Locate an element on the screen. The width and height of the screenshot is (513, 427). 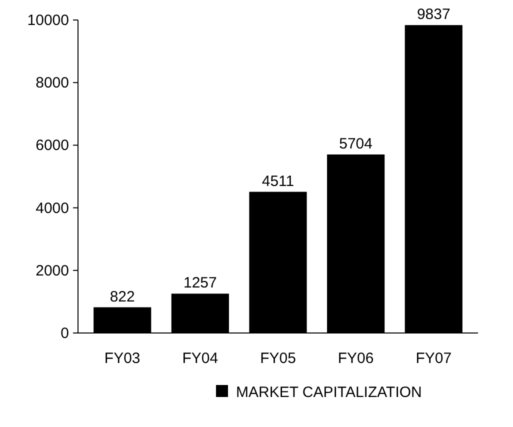
data-label: 1257 is located at coordinates (200, 283).